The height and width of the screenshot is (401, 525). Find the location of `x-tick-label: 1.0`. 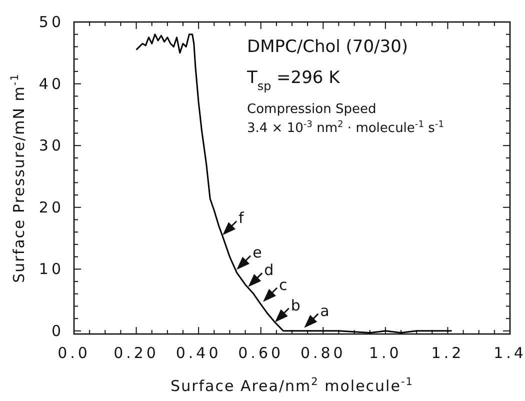

x-tick-label: 1.0 is located at coordinates (385, 353).